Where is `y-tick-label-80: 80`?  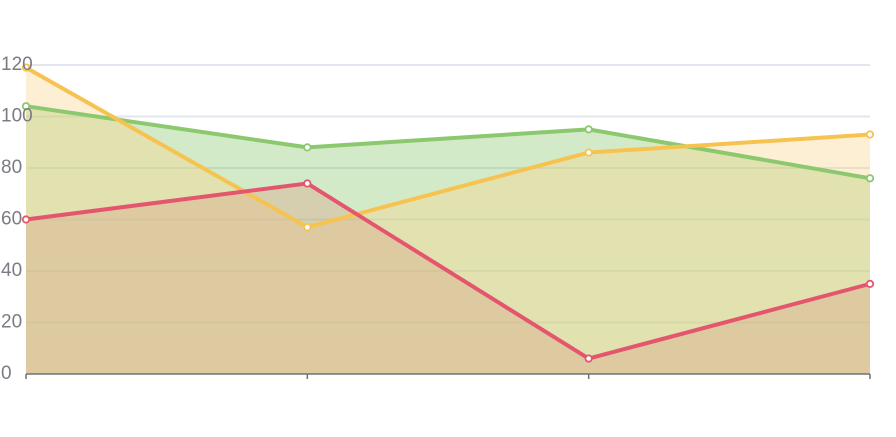 y-tick-label-80: 80 is located at coordinates (11, 167).